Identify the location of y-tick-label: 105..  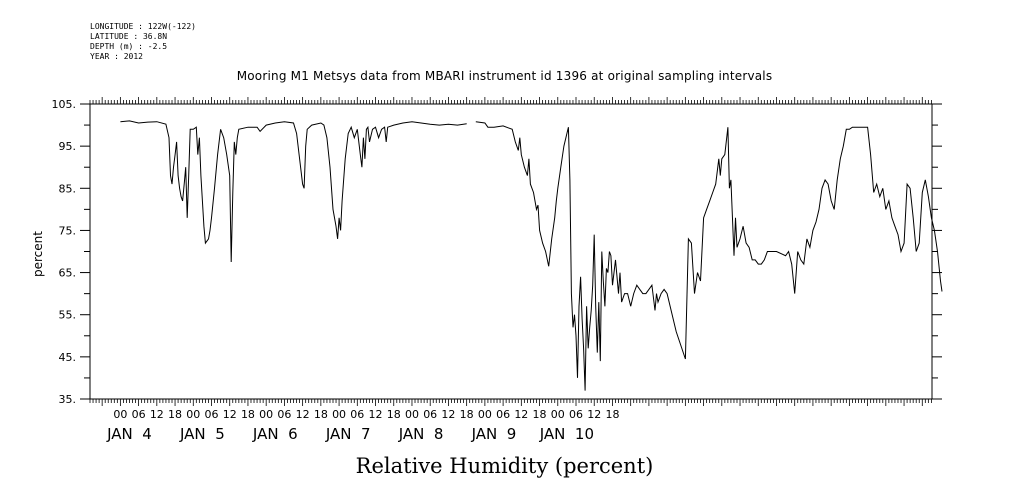
(64, 104).